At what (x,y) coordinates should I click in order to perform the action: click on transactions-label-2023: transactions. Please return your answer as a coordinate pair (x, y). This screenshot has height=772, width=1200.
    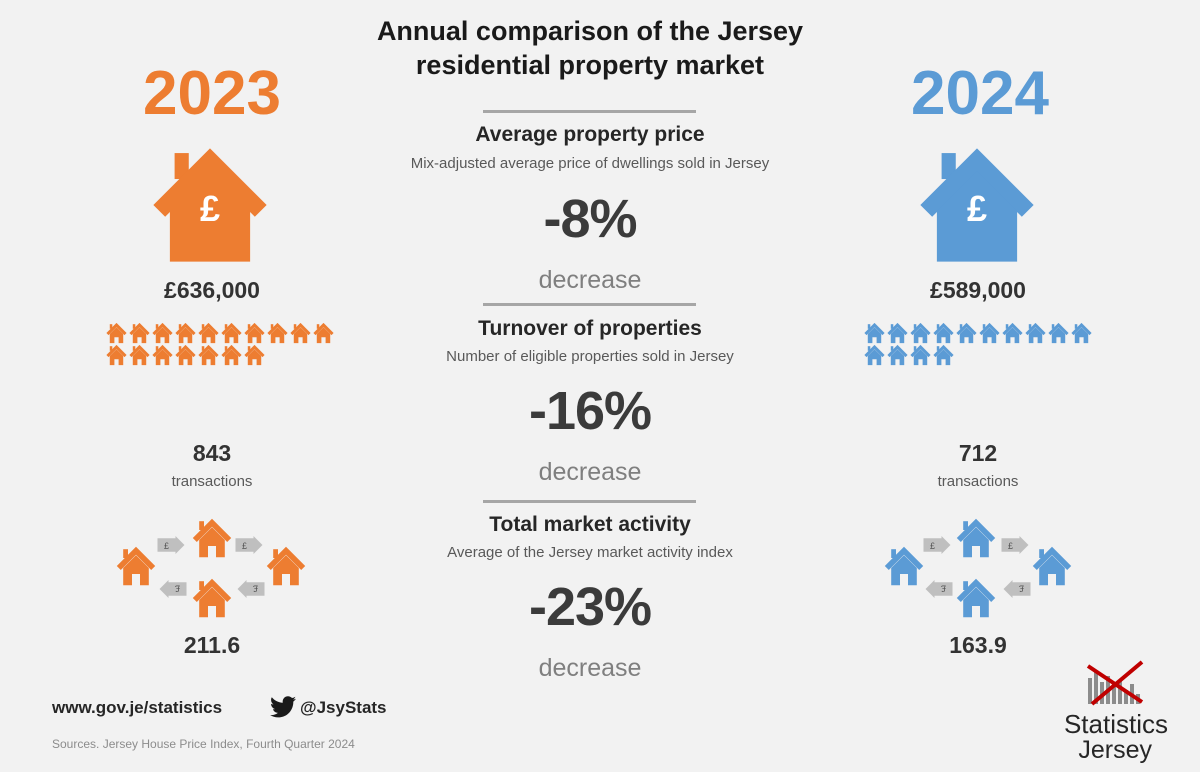
    Looking at the image, I should click on (212, 481).